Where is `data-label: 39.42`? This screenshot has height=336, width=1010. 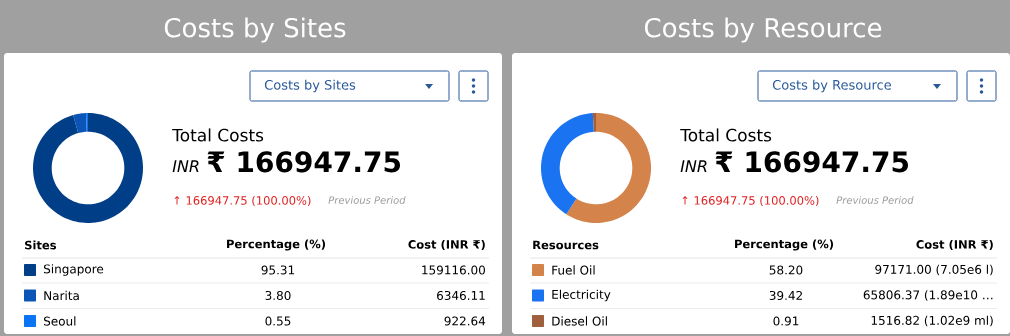
data-label: 39.42 is located at coordinates (785, 295).